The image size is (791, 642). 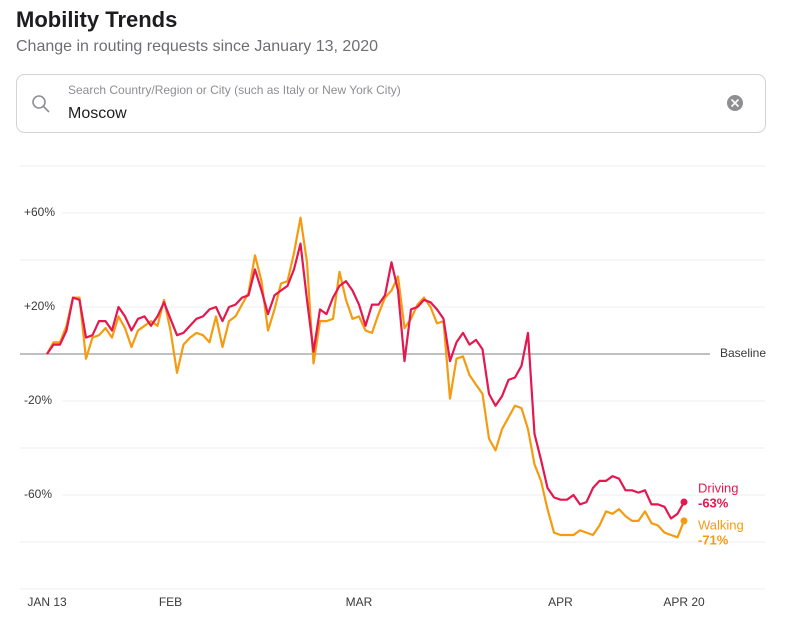 I want to click on y-tick-label: +20%, so click(x=39, y=306).